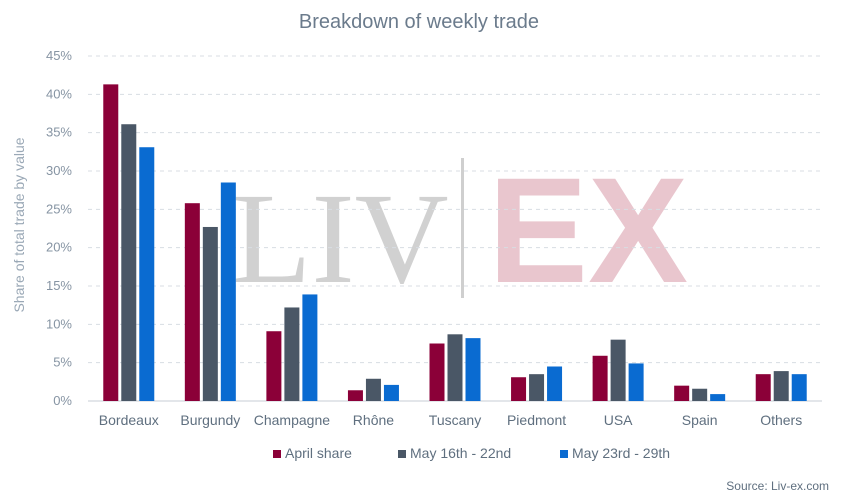 The height and width of the screenshot is (499, 844). What do you see at coordinates (682, 393) in the screenshot?
I see `bar-april-share-spain` at bounding box center [682, 393].